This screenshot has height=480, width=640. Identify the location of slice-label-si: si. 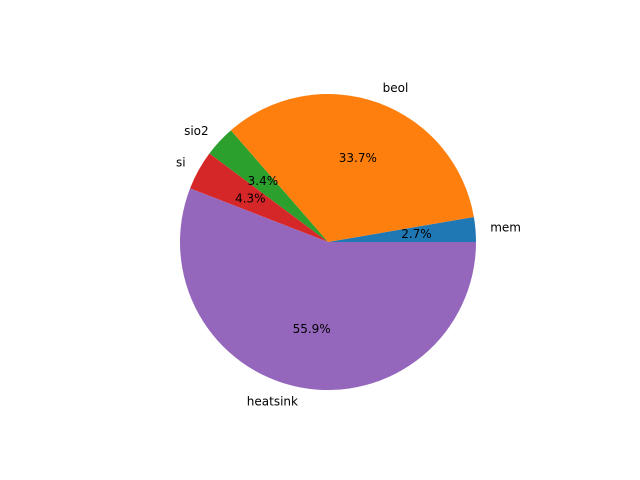
(181, 163).